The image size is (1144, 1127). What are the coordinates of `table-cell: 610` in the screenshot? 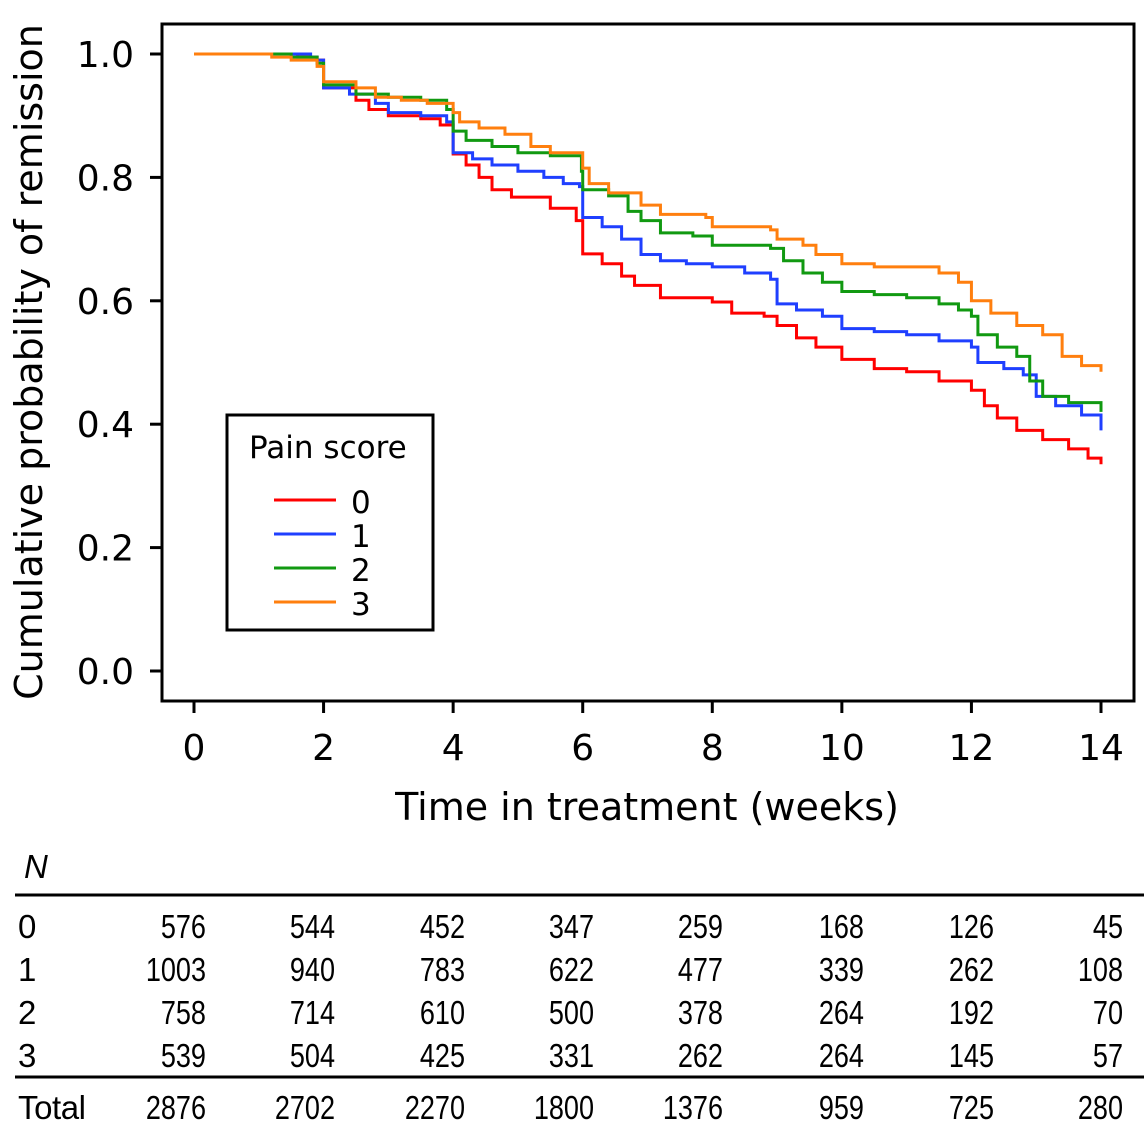 It's located at (442, 1014).